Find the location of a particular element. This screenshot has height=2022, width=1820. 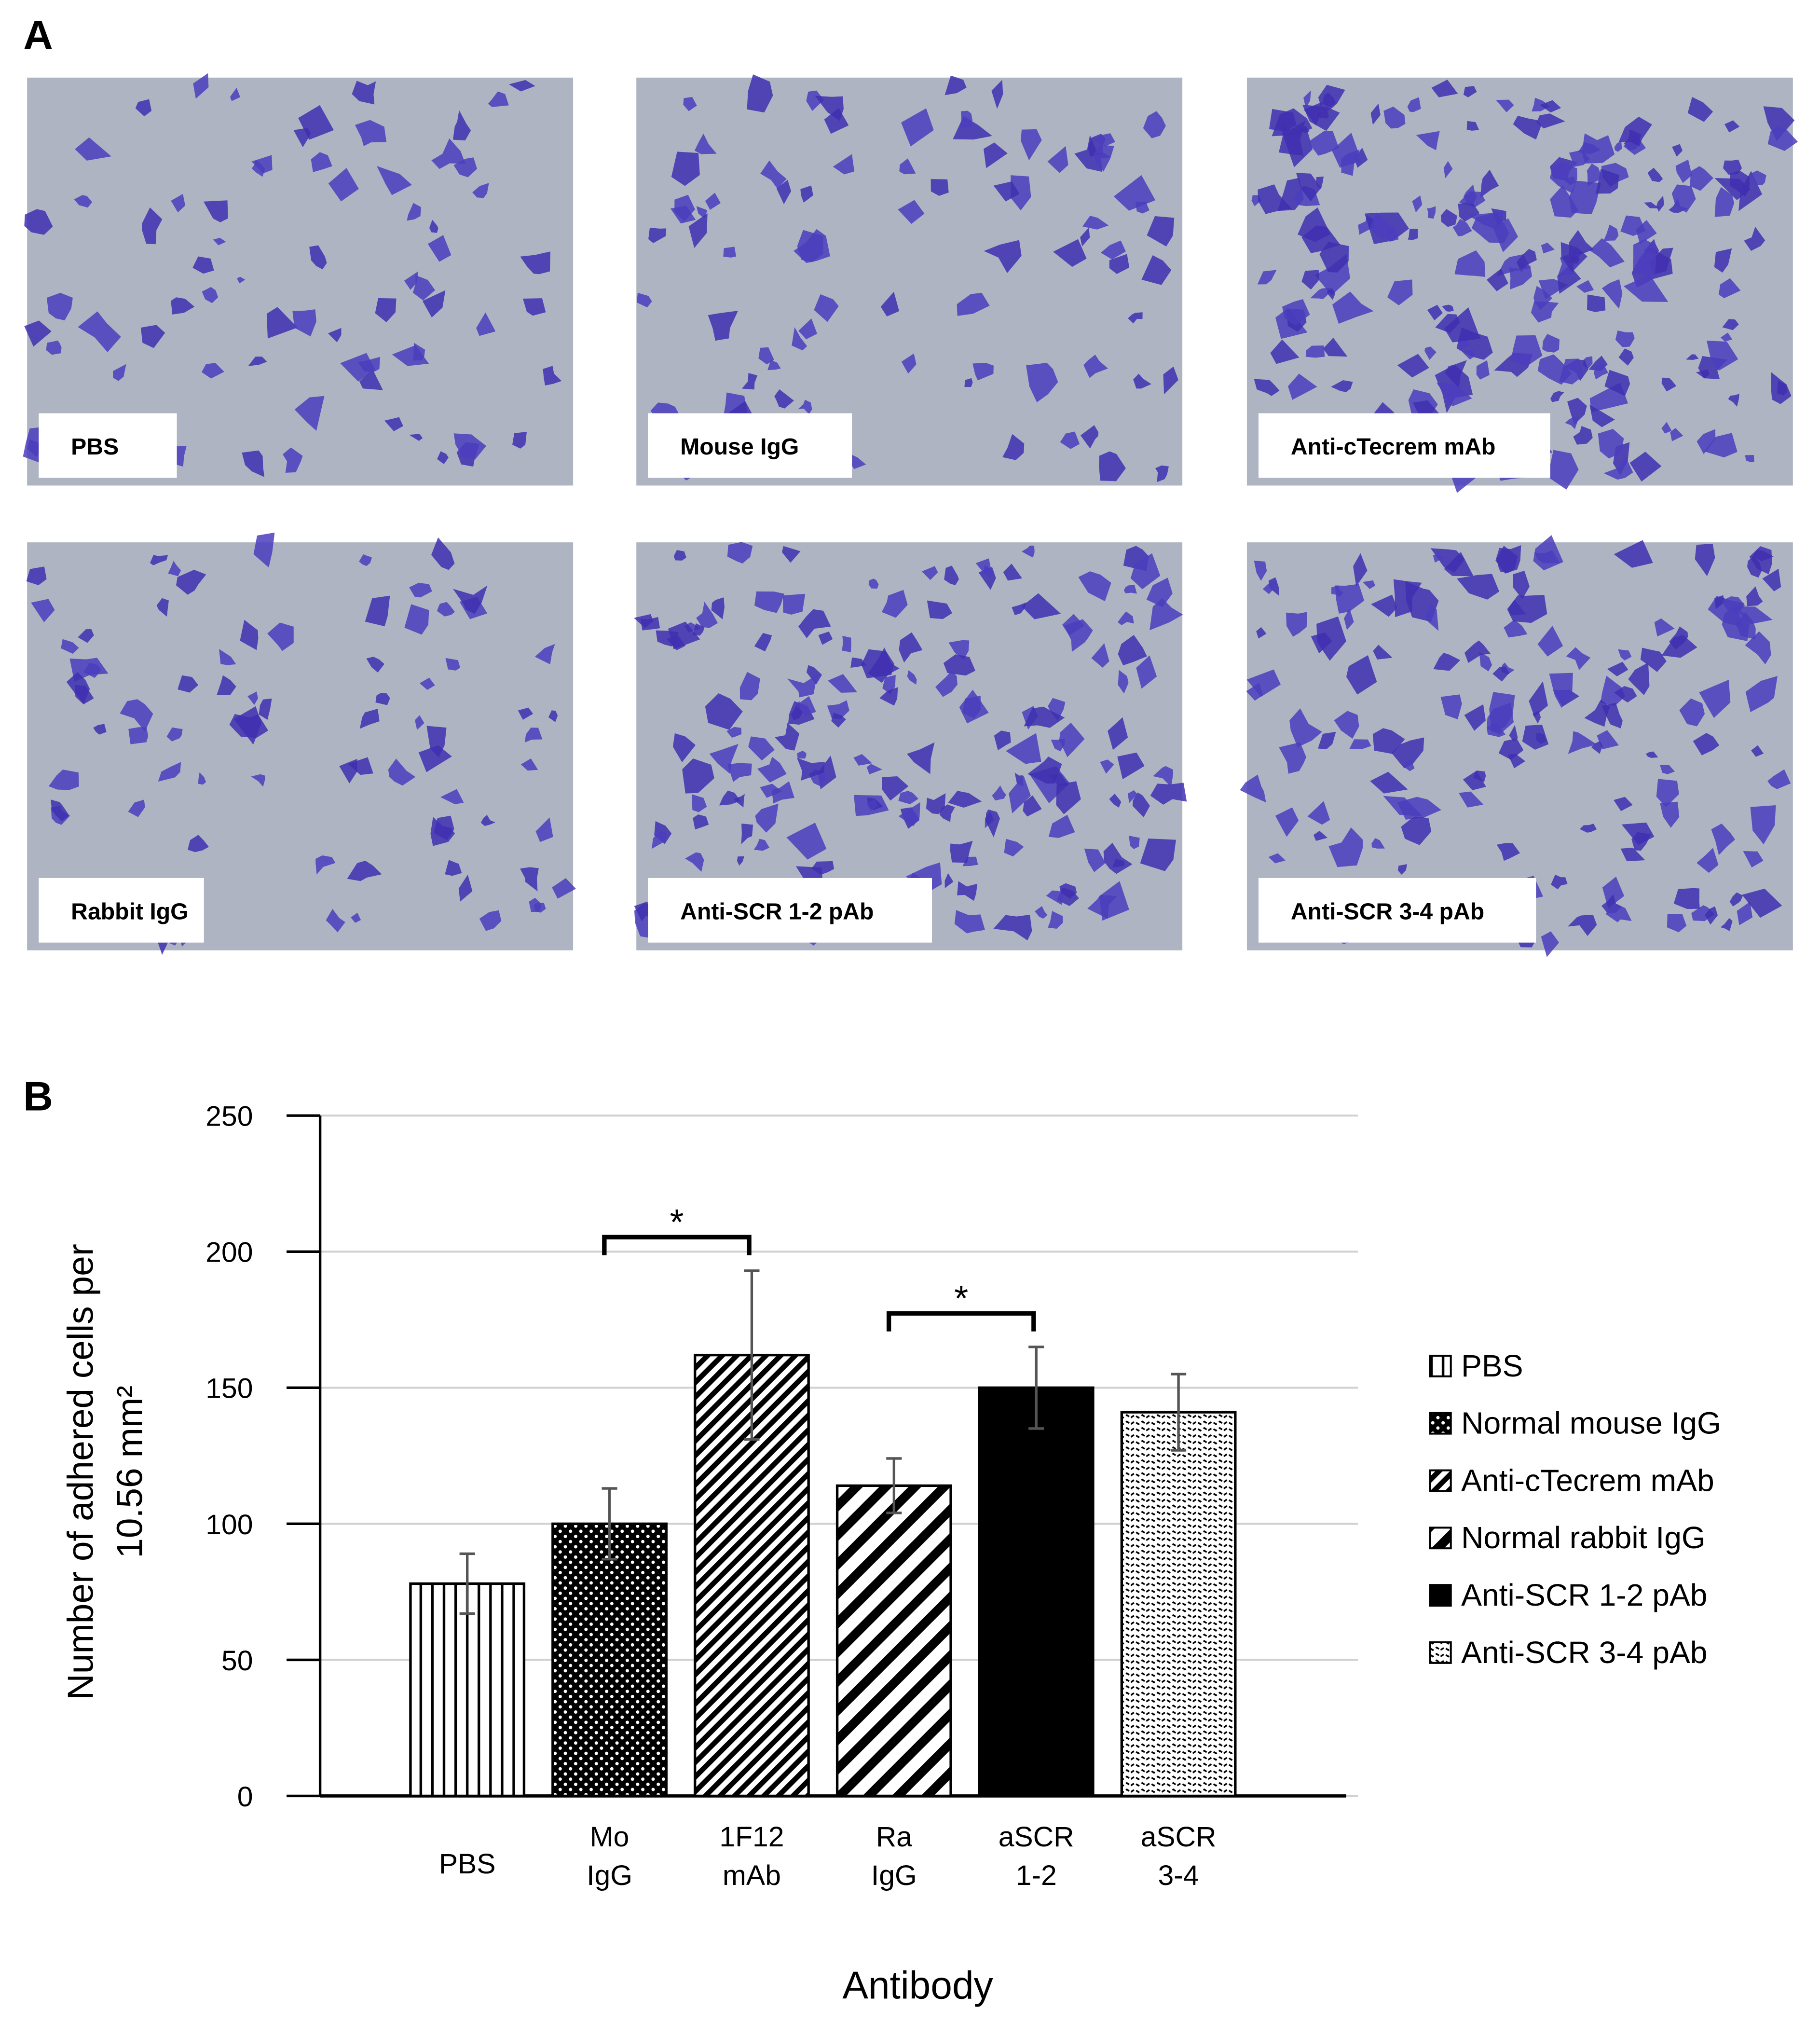

micrograph: Mouse IgG is located at coordinates (910, 280).